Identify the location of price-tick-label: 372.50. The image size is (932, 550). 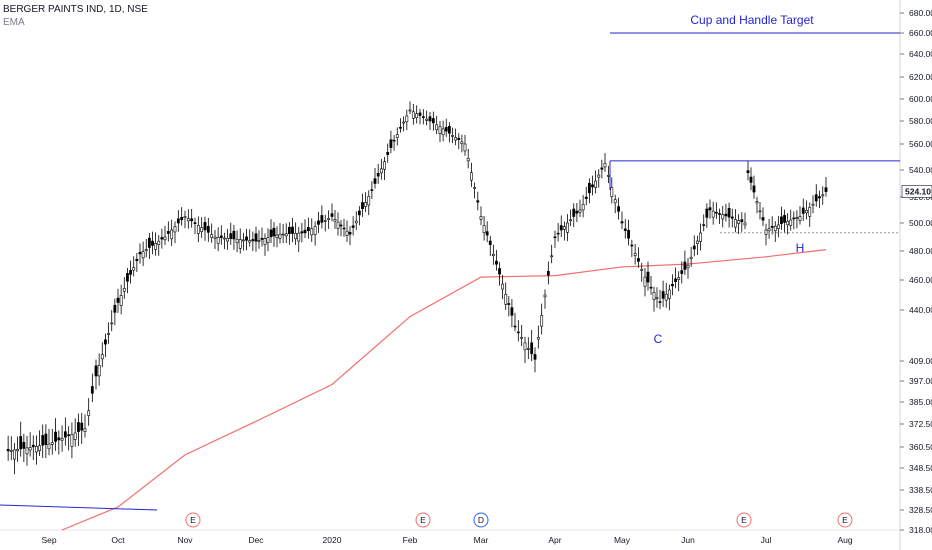
(920, 424).